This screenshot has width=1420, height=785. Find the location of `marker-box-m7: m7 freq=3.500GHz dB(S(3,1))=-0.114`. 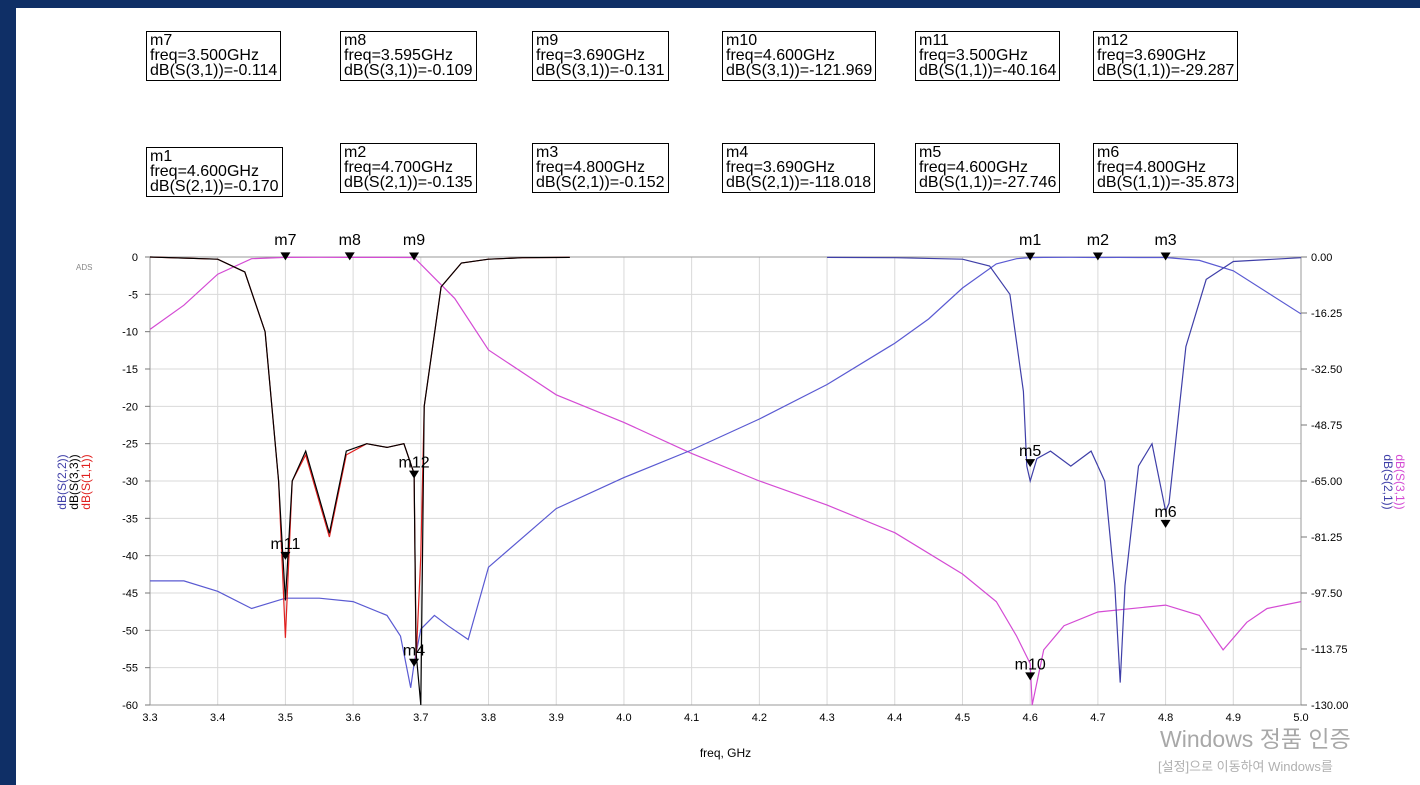

marker-box-m7: m7 freq=3.500GHz dB(S(3,1))=-0.114 is located at coordinates (214, 56).